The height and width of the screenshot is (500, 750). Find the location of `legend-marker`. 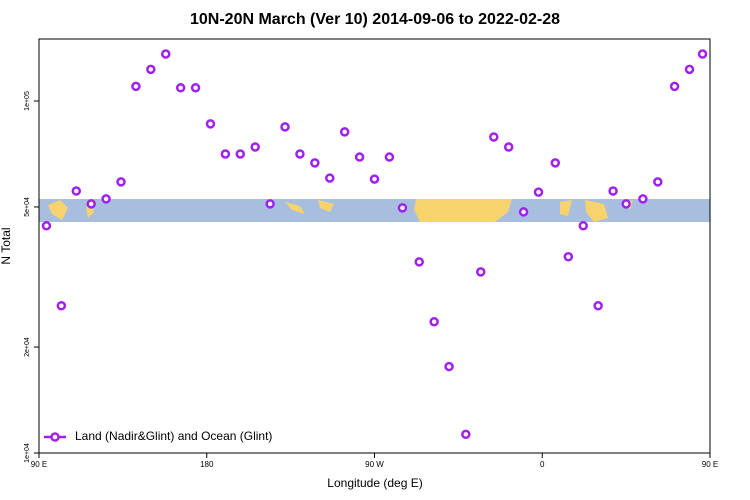

legend-marker is located at coordinates (55, 437).